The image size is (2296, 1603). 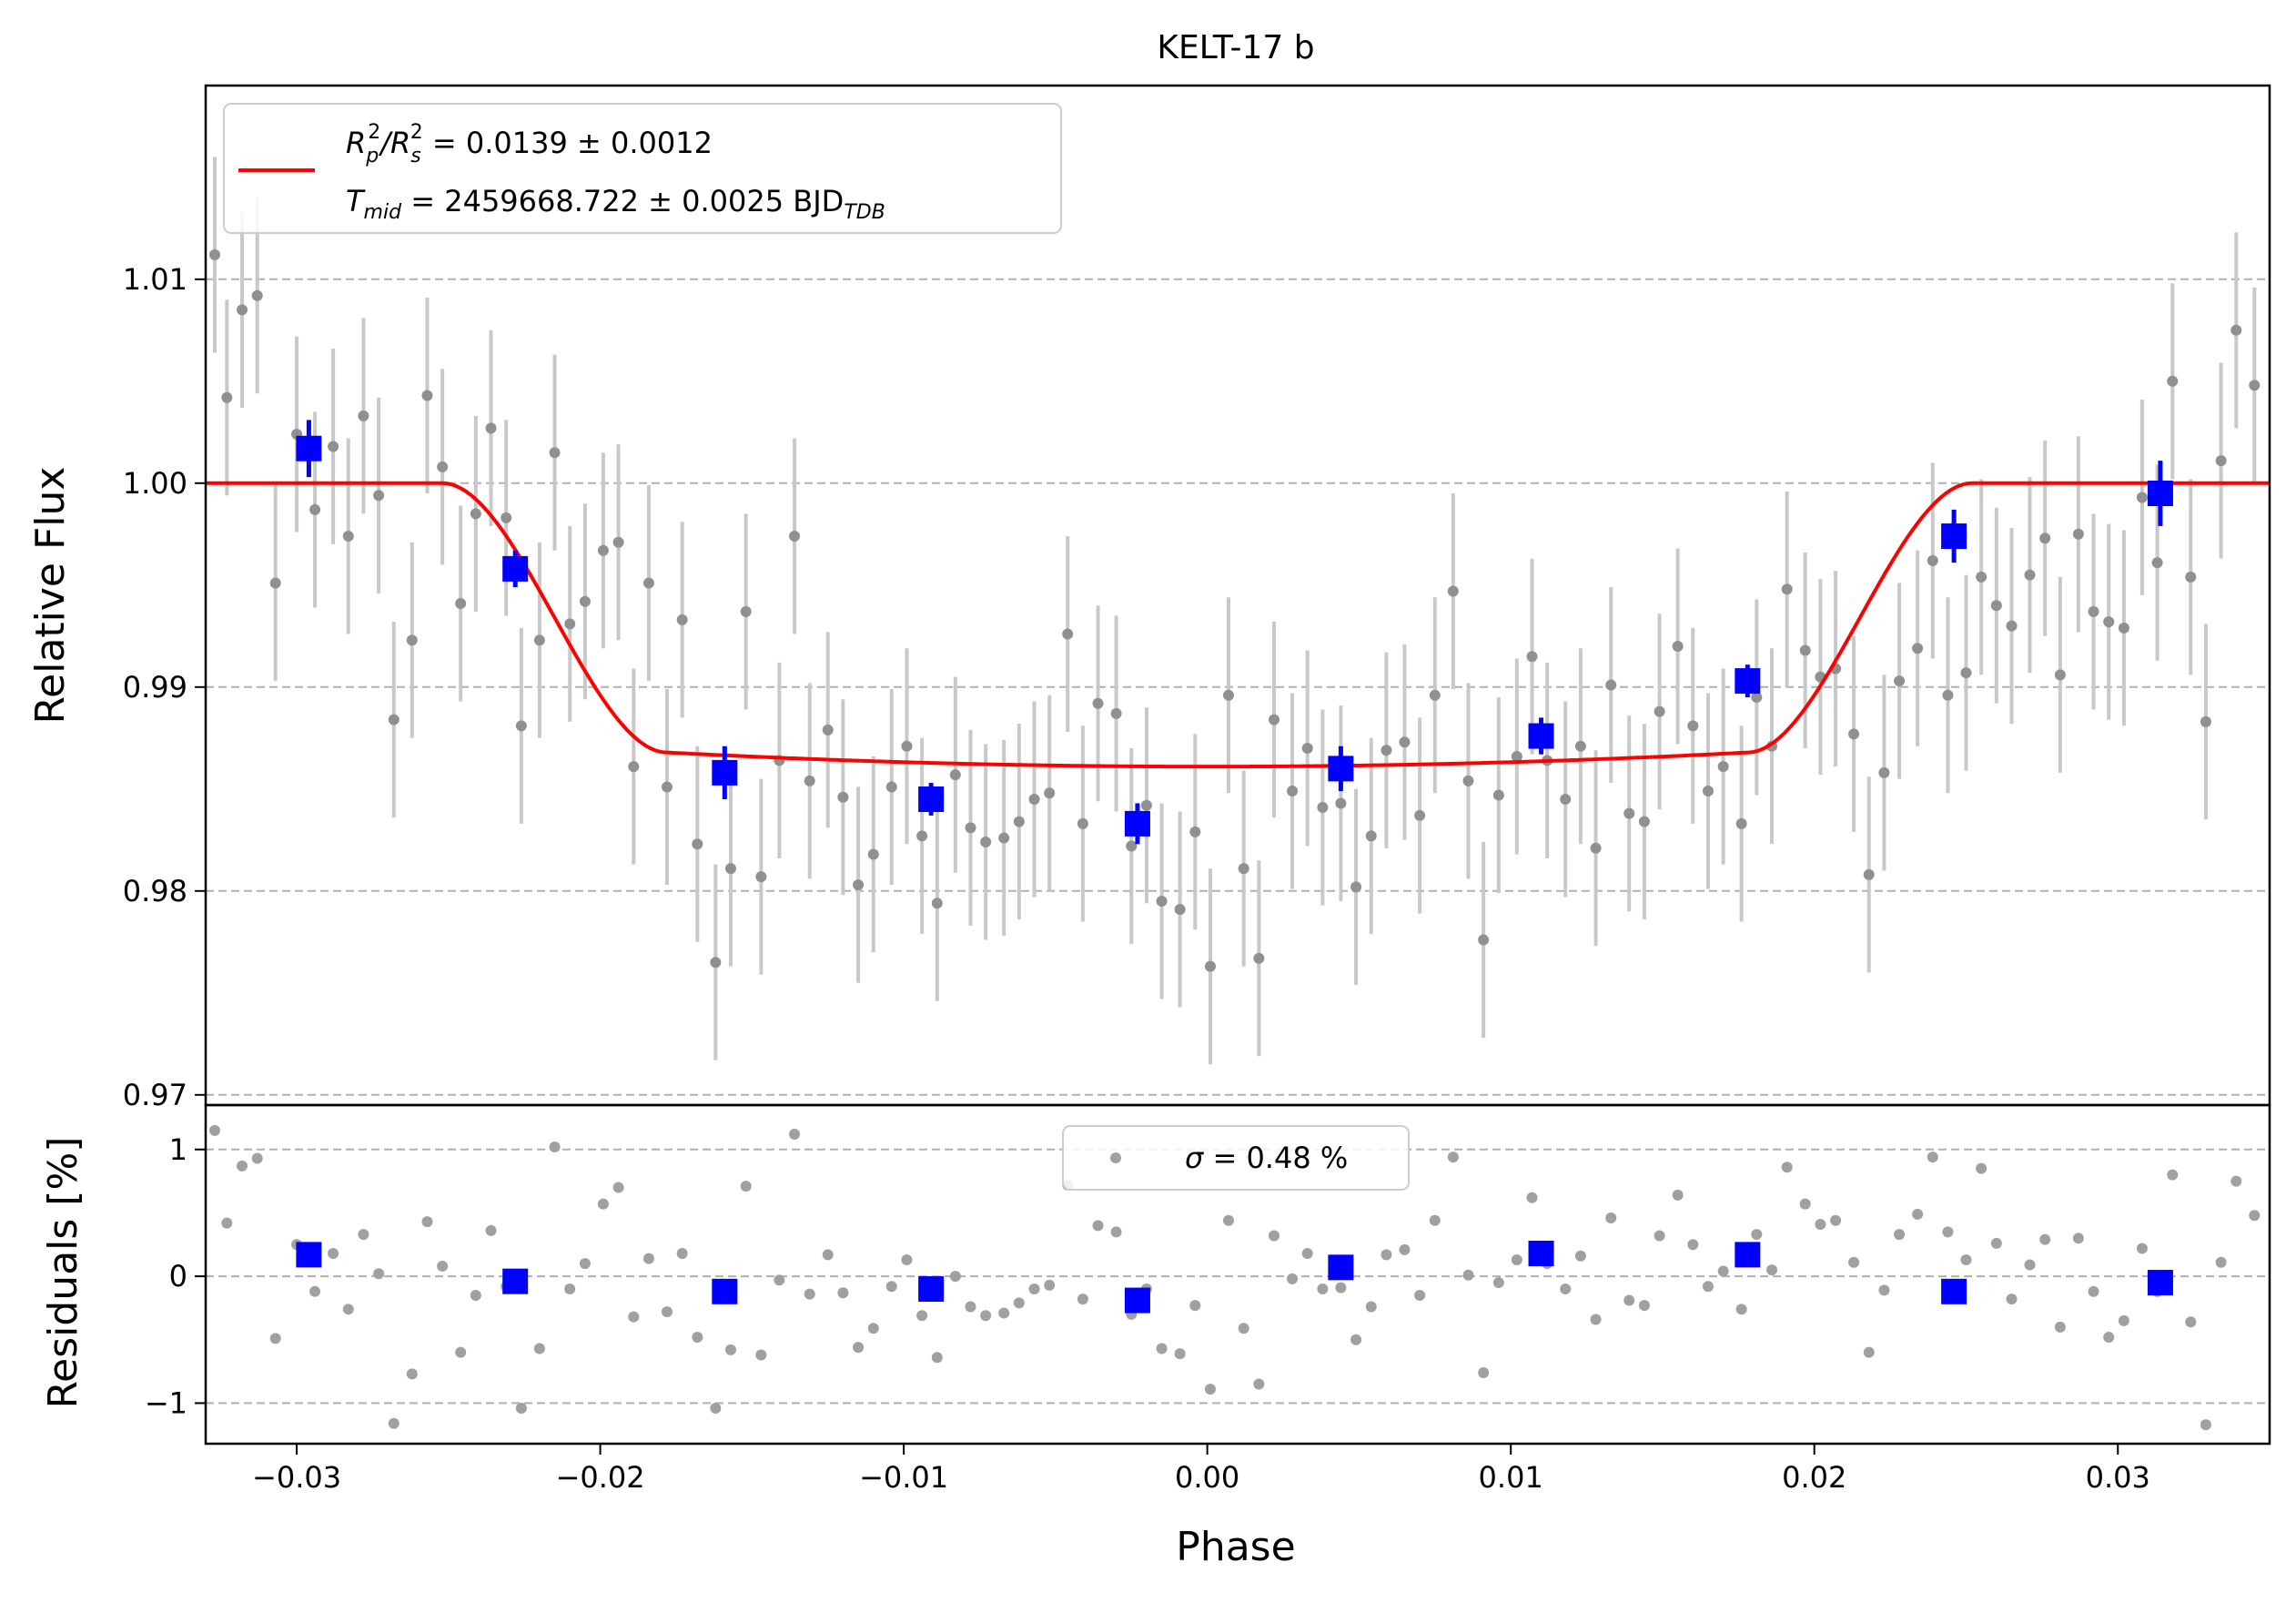 What do you see at coordinates (2118, 1477) in the screenshot?
I see `phase-tick-label: 0.03` at bounding box center [2118, 1477].